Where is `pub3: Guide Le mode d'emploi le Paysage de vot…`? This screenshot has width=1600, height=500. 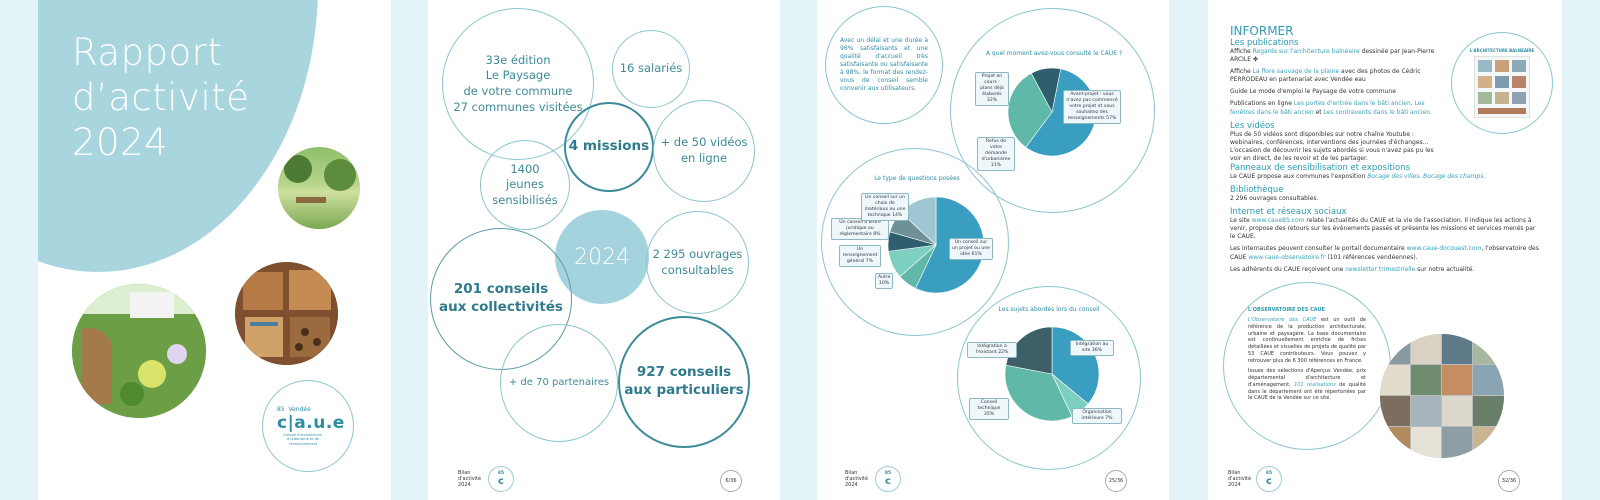
pub3: Guide Le mode d'emploi le Paysage de vot… is located at coordinates (1313, 92).